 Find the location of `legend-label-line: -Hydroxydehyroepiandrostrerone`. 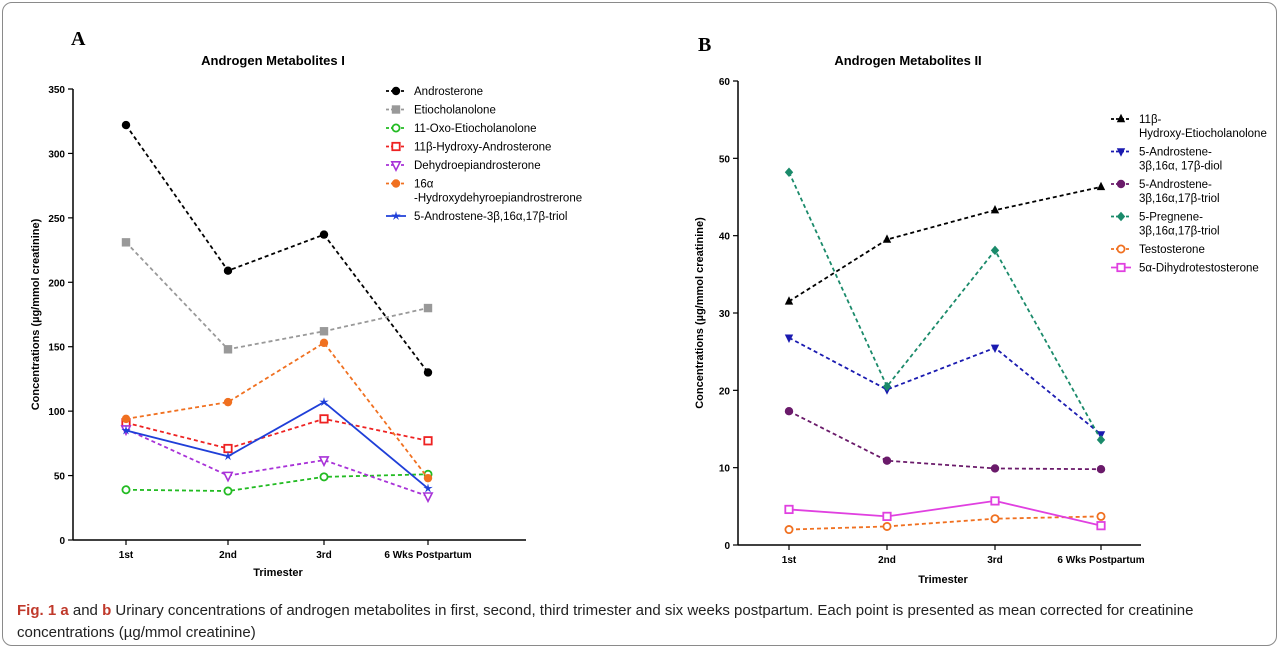

legend-label-line: -Hydroxydehyroepiandrostrerone is located at coordinates (498, 199).